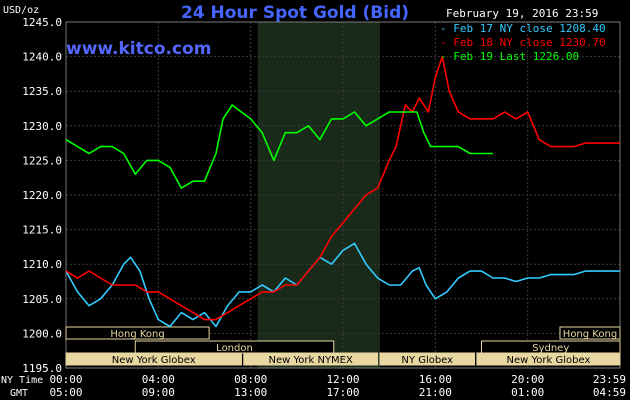 The height and width of the screenshot is (400, 630). What do you see at coordinates (250, 379) in the screenshot?
I see `x-tick-ny-label: 08:00` at bounding box center [250, 379].